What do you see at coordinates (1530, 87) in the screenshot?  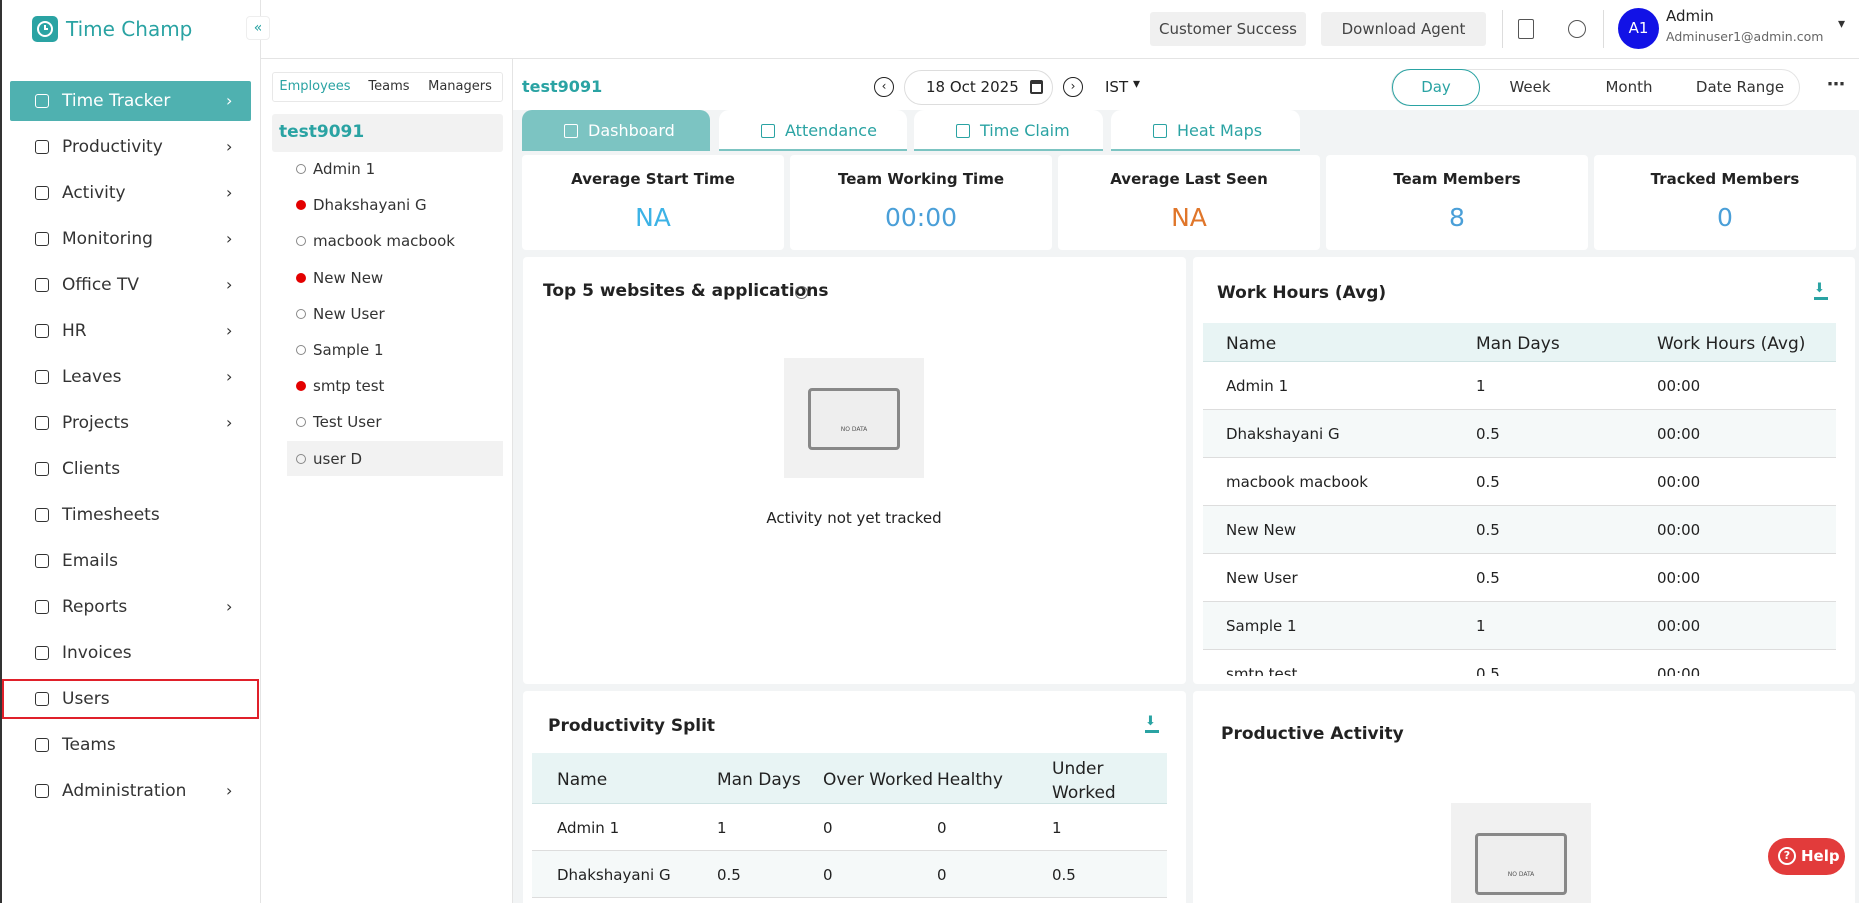 I see `range-option: Week` at bounding box center [1530, 87].